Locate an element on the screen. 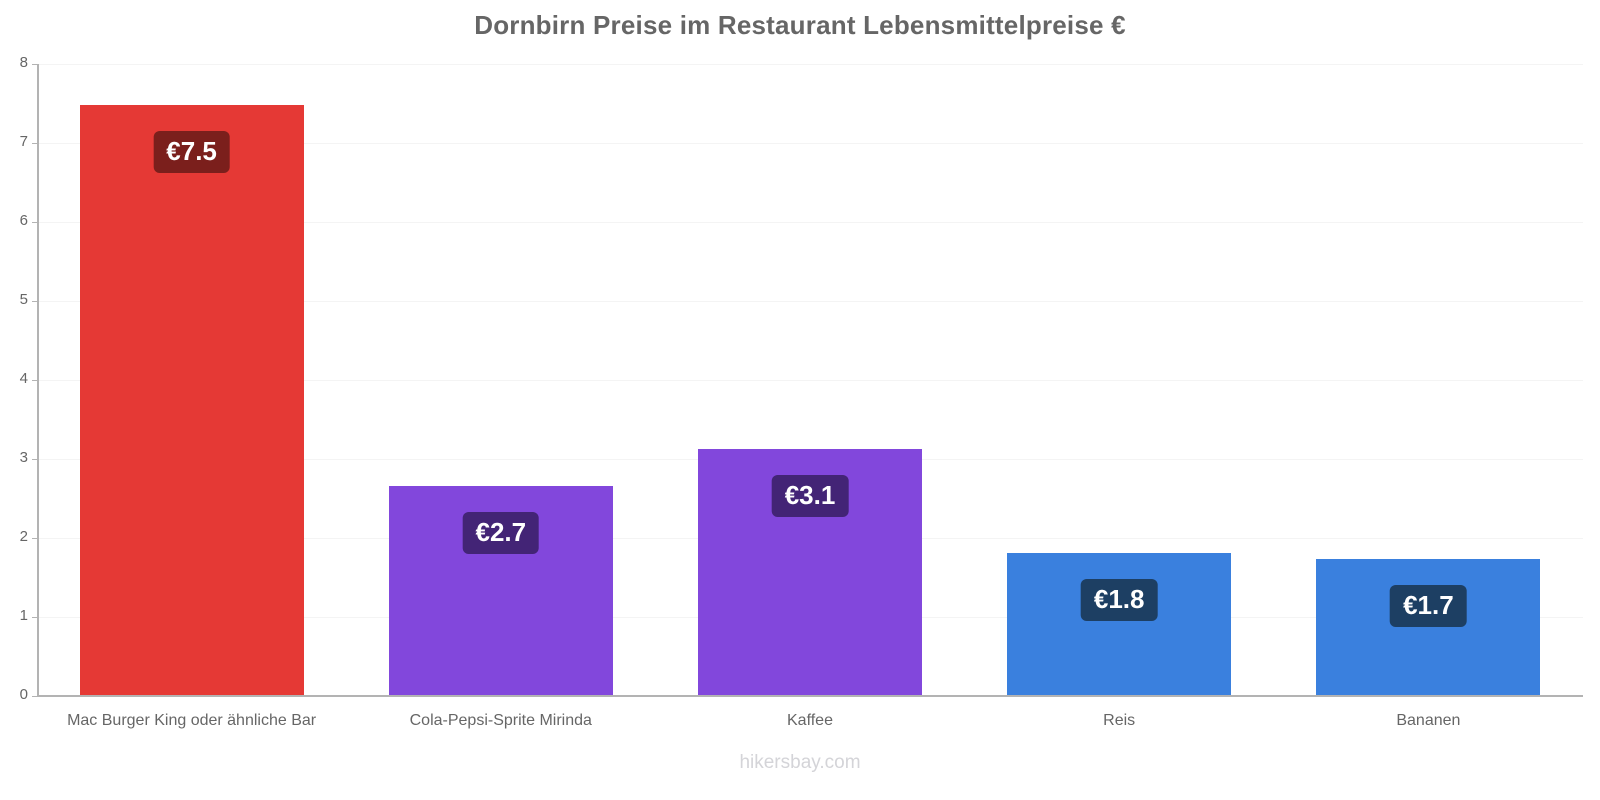  y-axis-tick-label: 3 is located at coordinates (23, 457).